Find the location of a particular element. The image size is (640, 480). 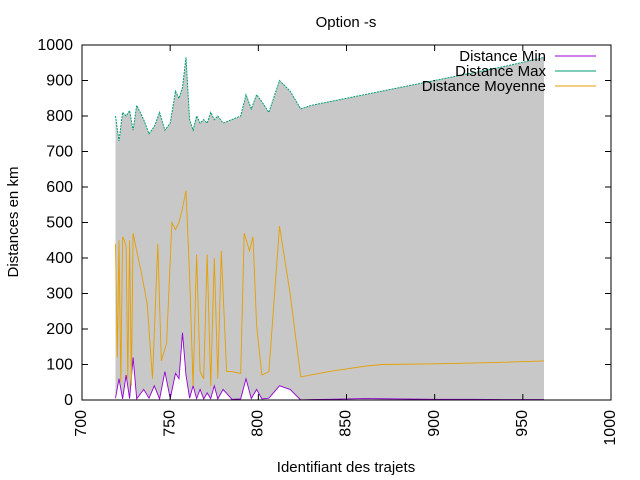

legend-label: Distance Min is located at coordinates (502, 56).